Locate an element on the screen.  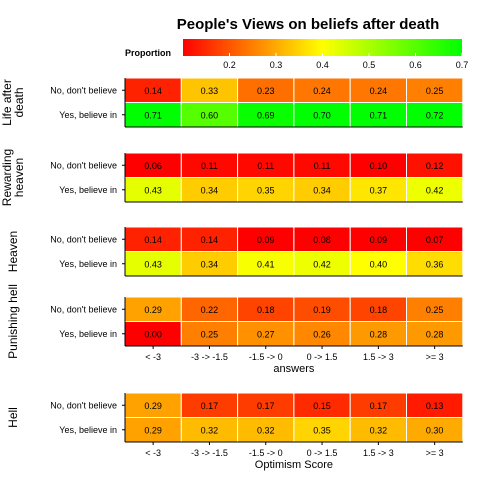
cell-value-label: 0.72 is located at coordinates (435, 115).